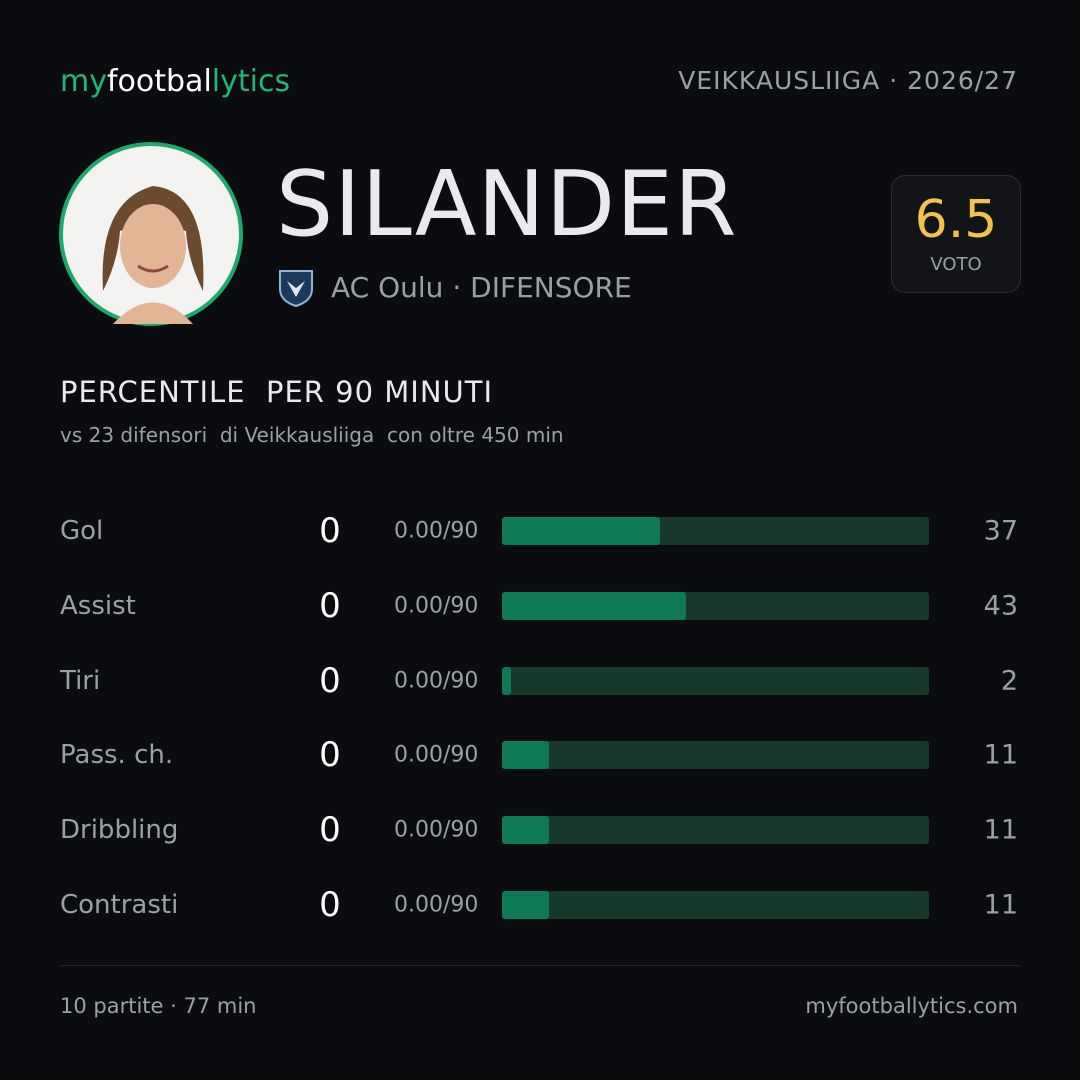 Image resolution: width=1080 pixels, height=1080 pixels. Describe the element at coordinates (151, 234) in the screenshot. I see `player-photo` at that location.